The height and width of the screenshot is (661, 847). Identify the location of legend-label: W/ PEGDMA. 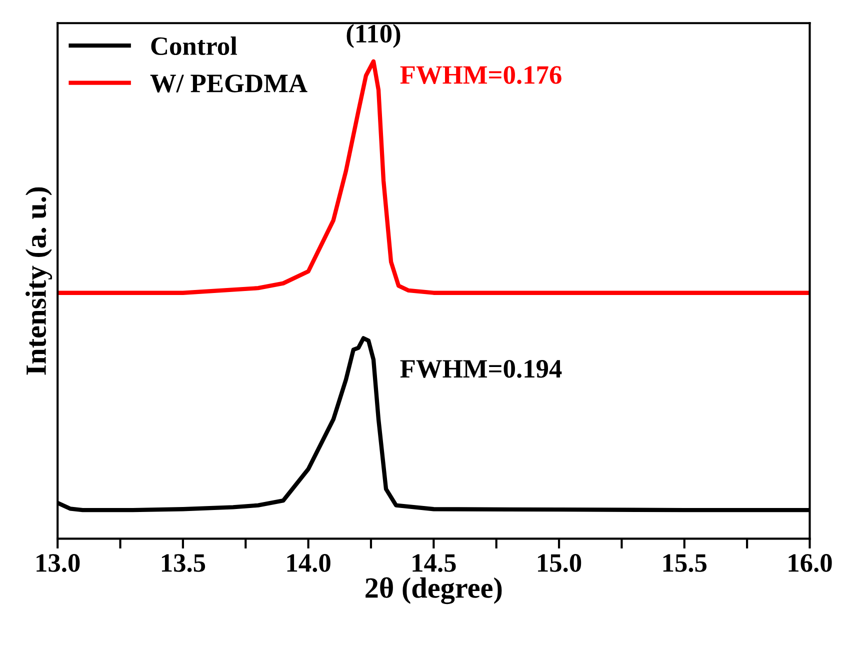
(229, 83).